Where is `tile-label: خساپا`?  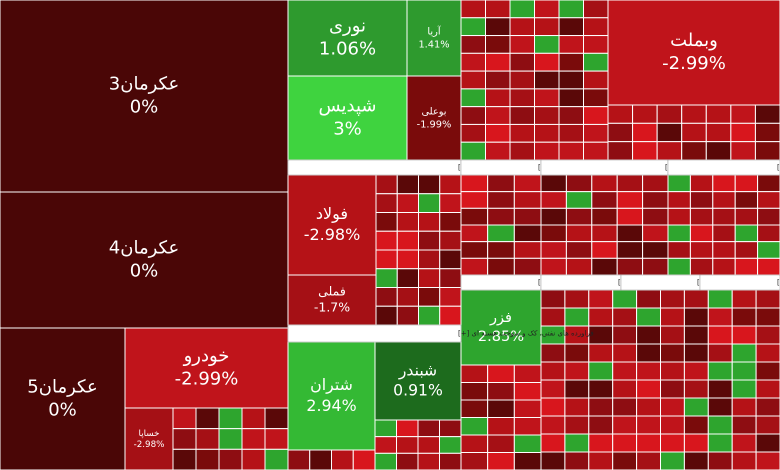 tile-label: خساپا is located at coordinates (149, 434).